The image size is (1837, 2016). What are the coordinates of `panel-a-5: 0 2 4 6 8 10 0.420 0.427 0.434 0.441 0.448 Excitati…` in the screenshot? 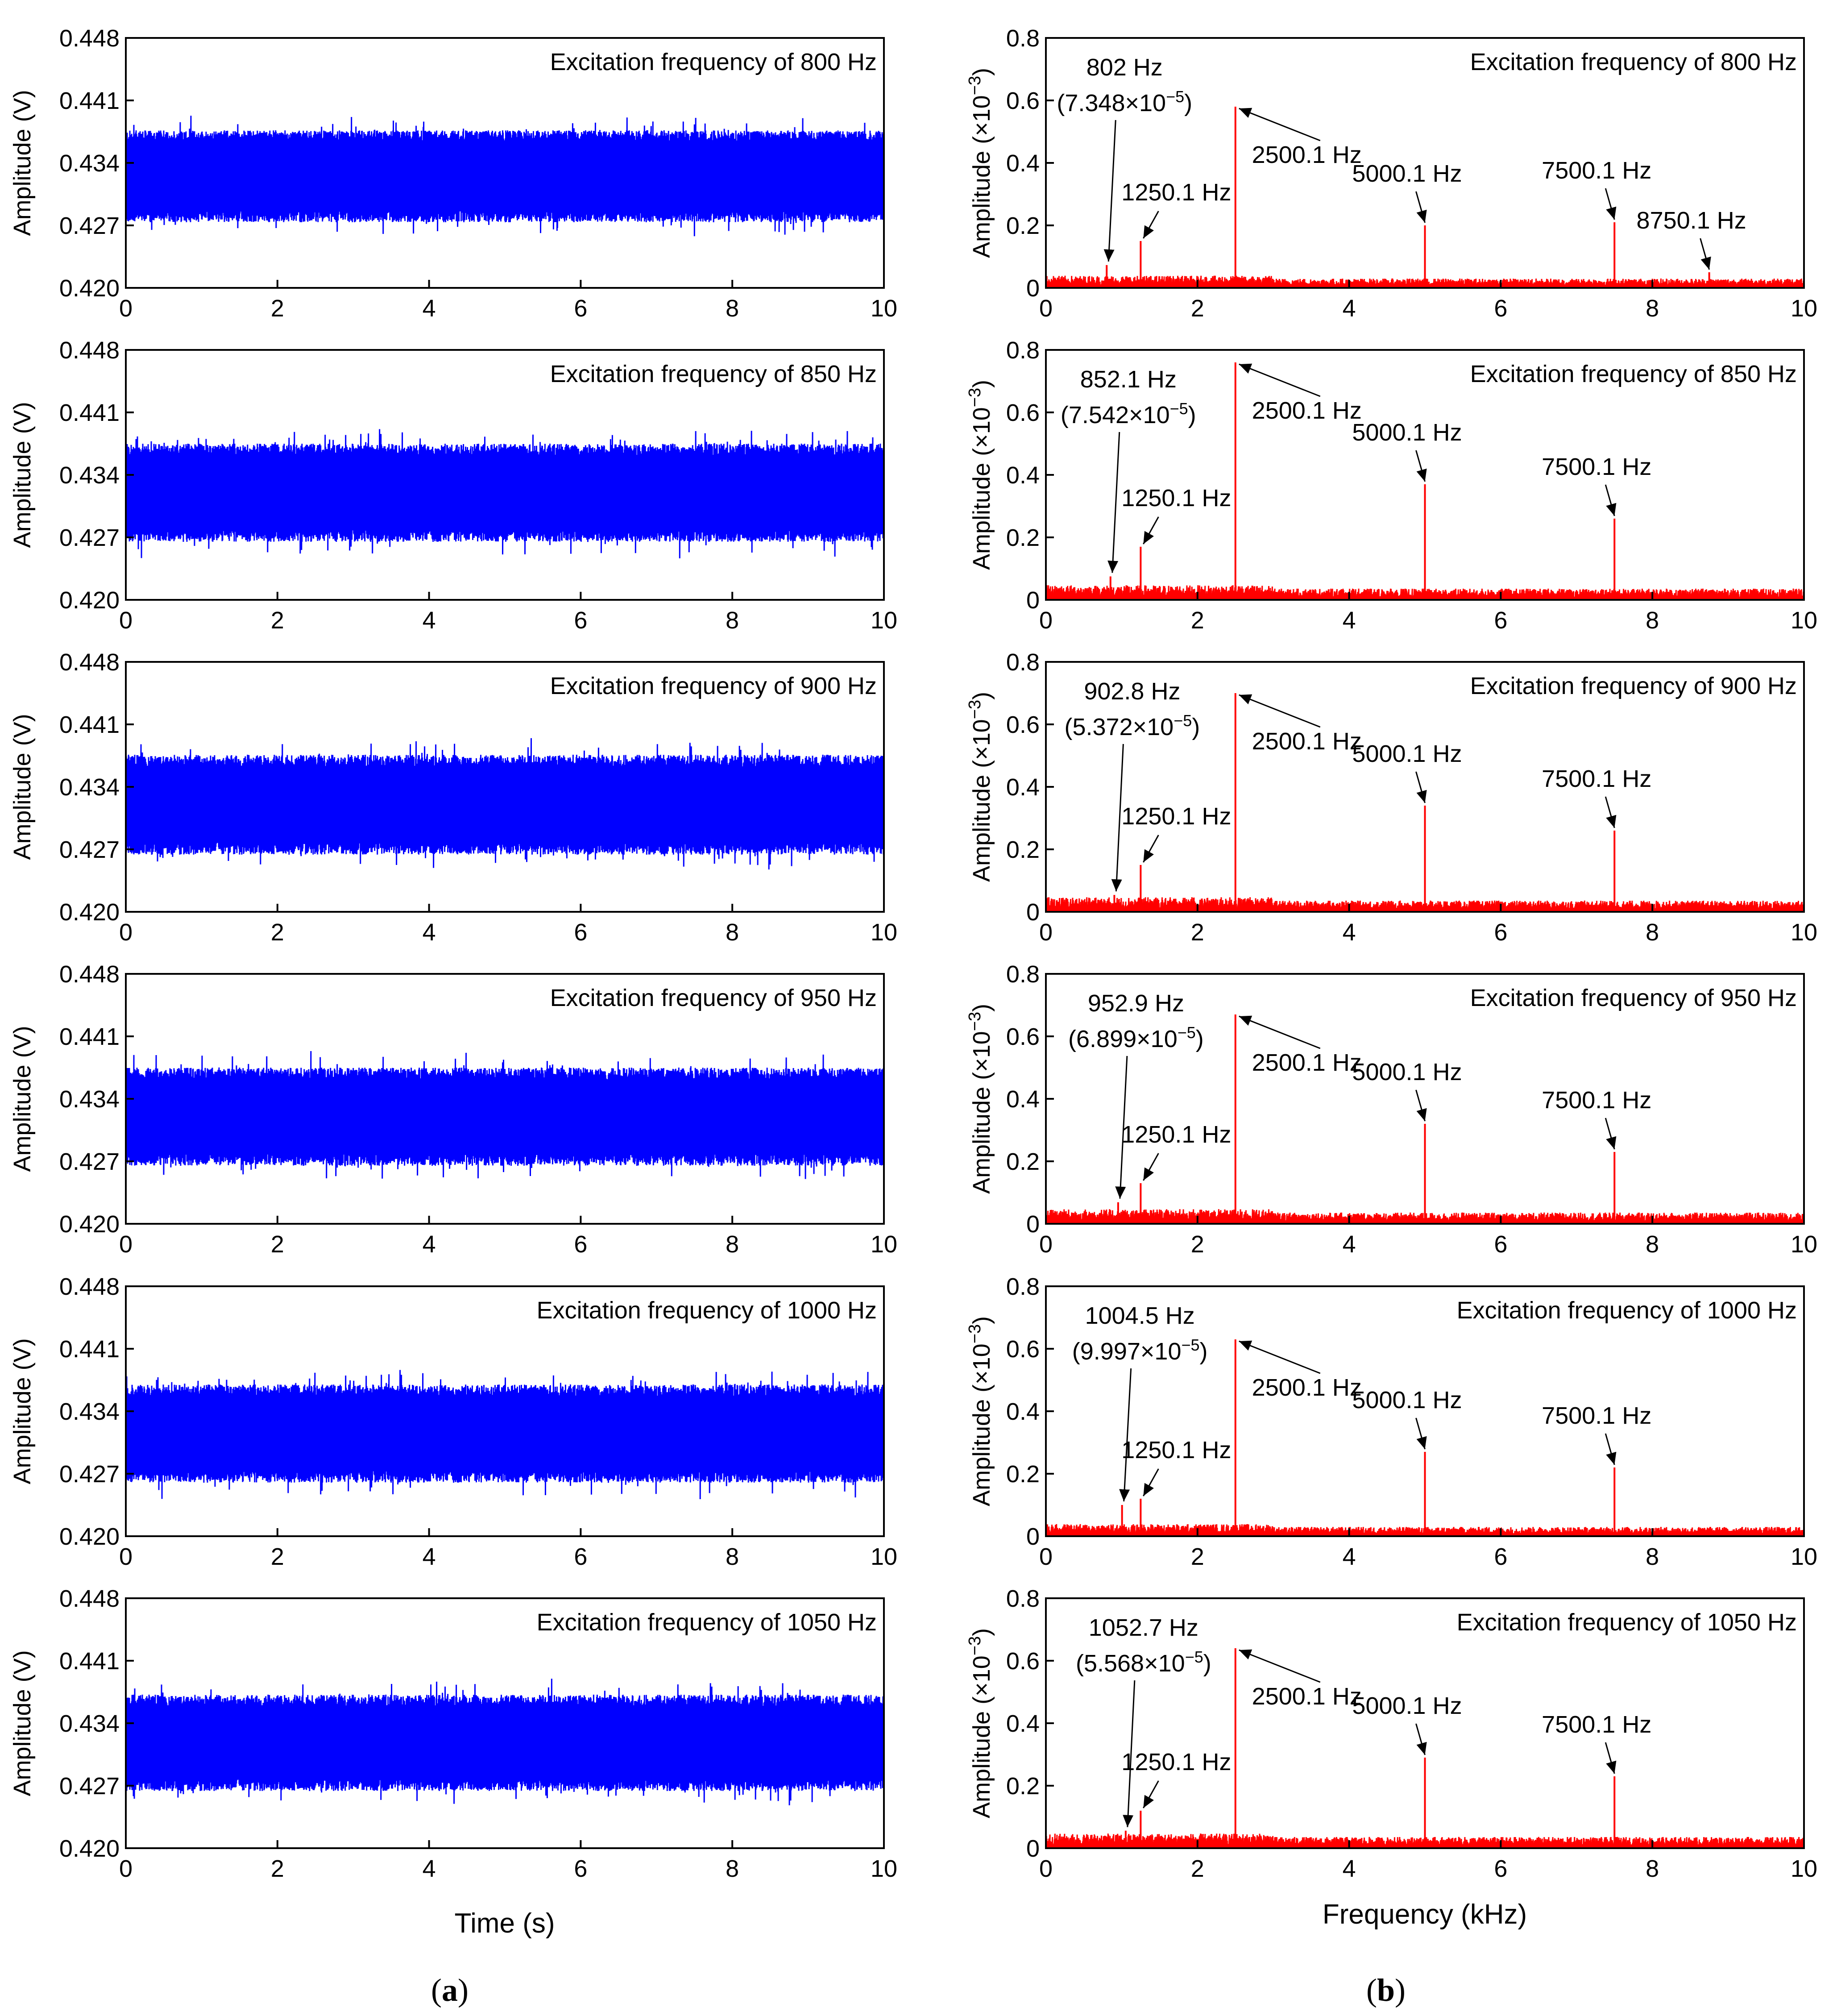 It's located at (453, 1421).